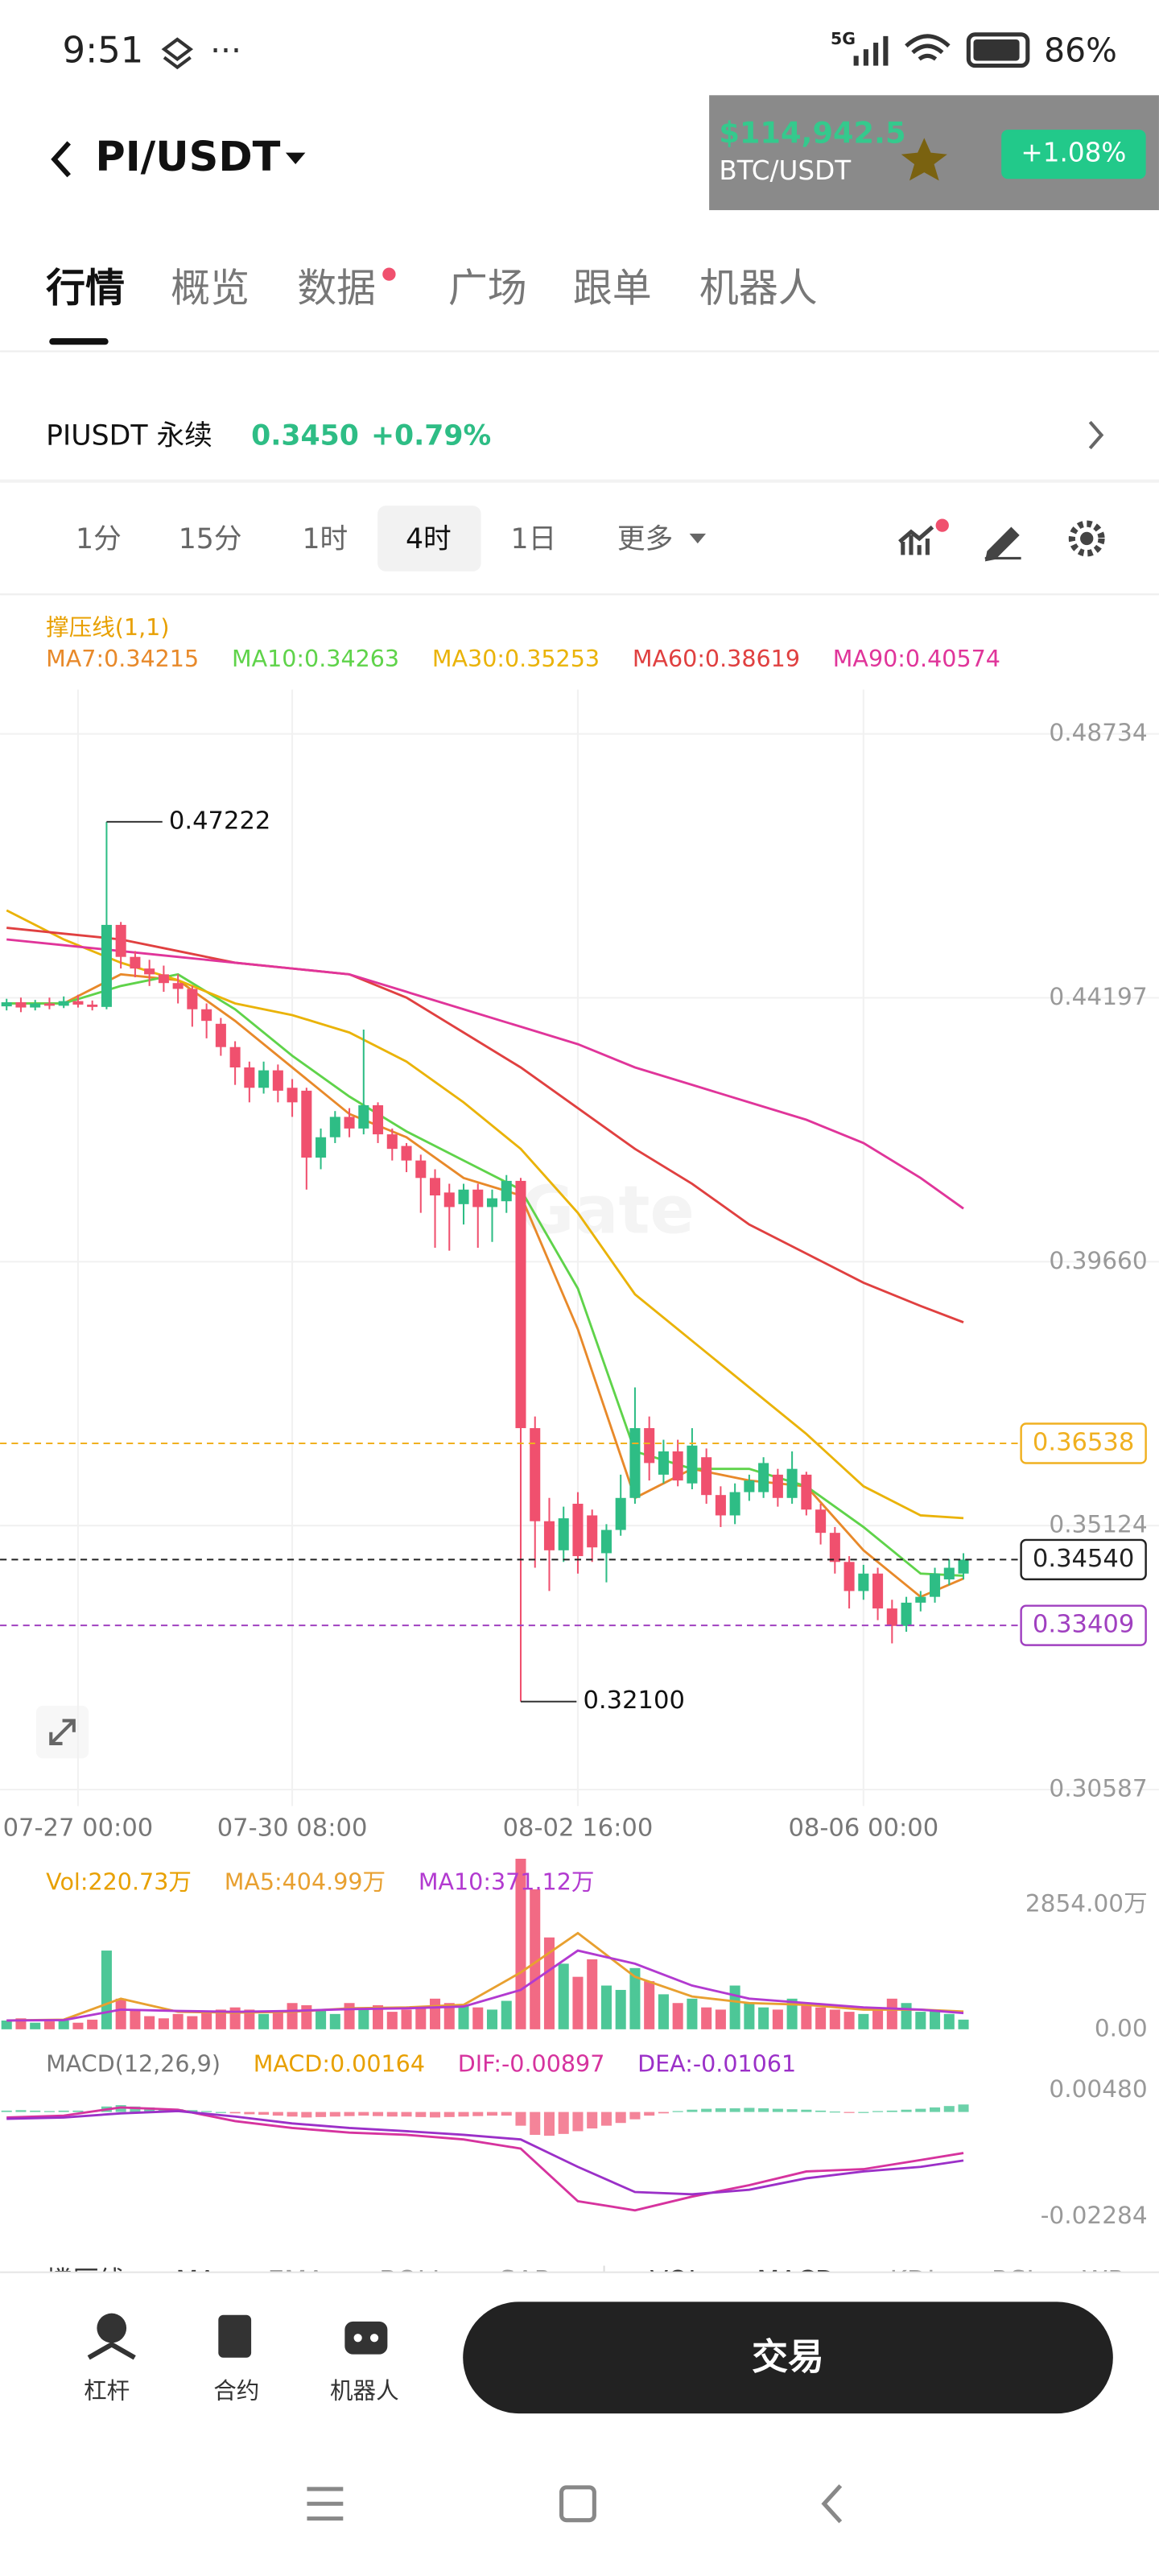 This screenshot has width=1159, height=2576. I want to click on y-tick-label: 0.44197, so click(1098, 996).